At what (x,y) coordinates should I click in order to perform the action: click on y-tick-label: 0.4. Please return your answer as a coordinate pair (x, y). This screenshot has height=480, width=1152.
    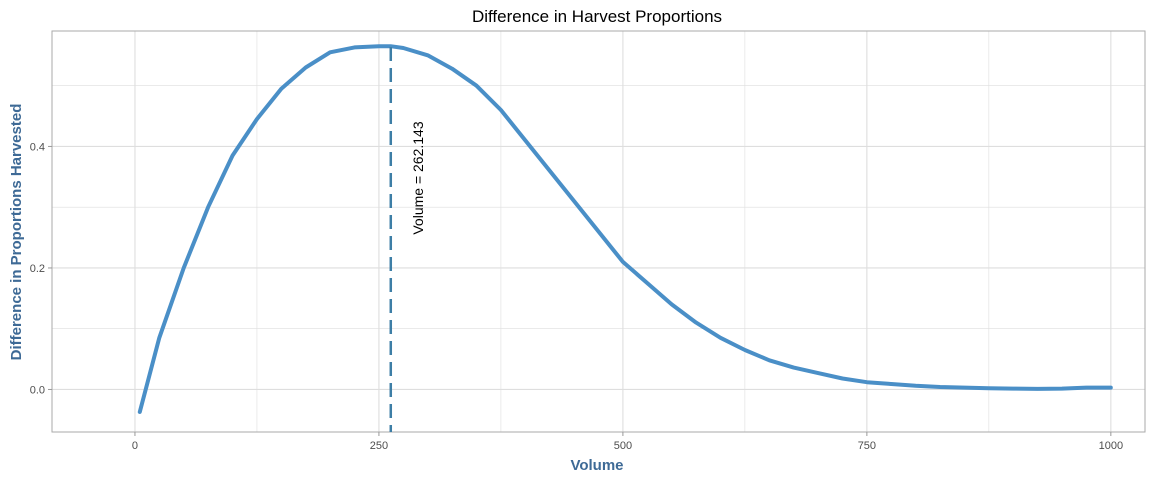
    Looking at the image, I should click on (37, 147).